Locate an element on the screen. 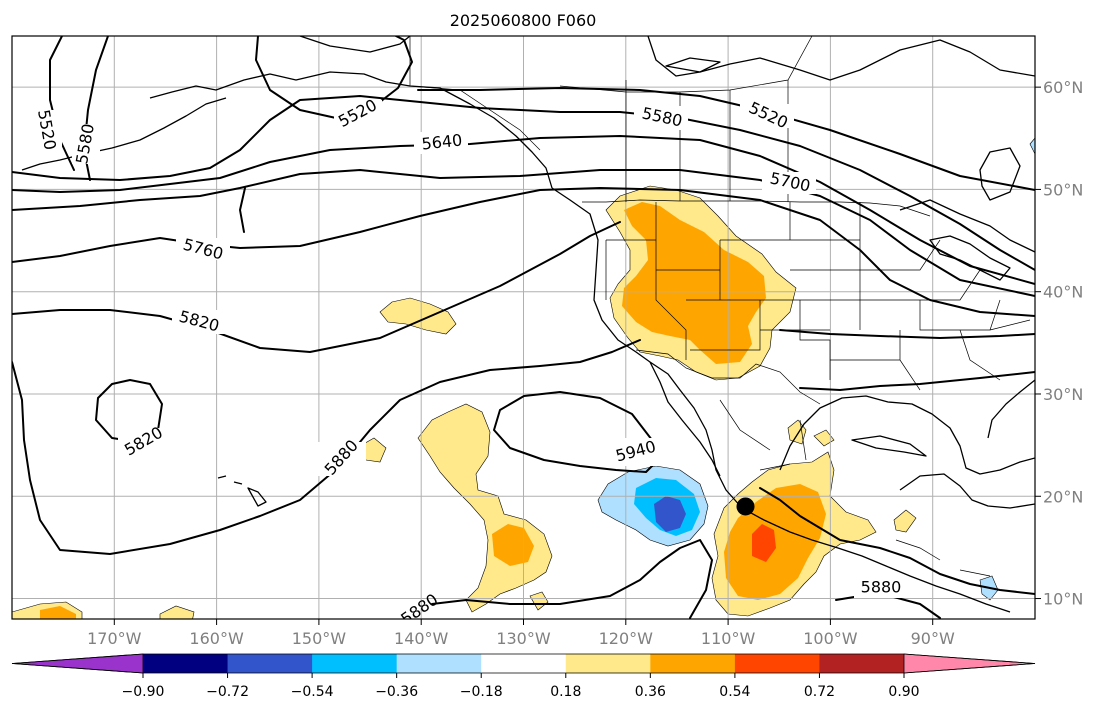  anomaly-region-central-pacific is located at coordinates (485, 508).